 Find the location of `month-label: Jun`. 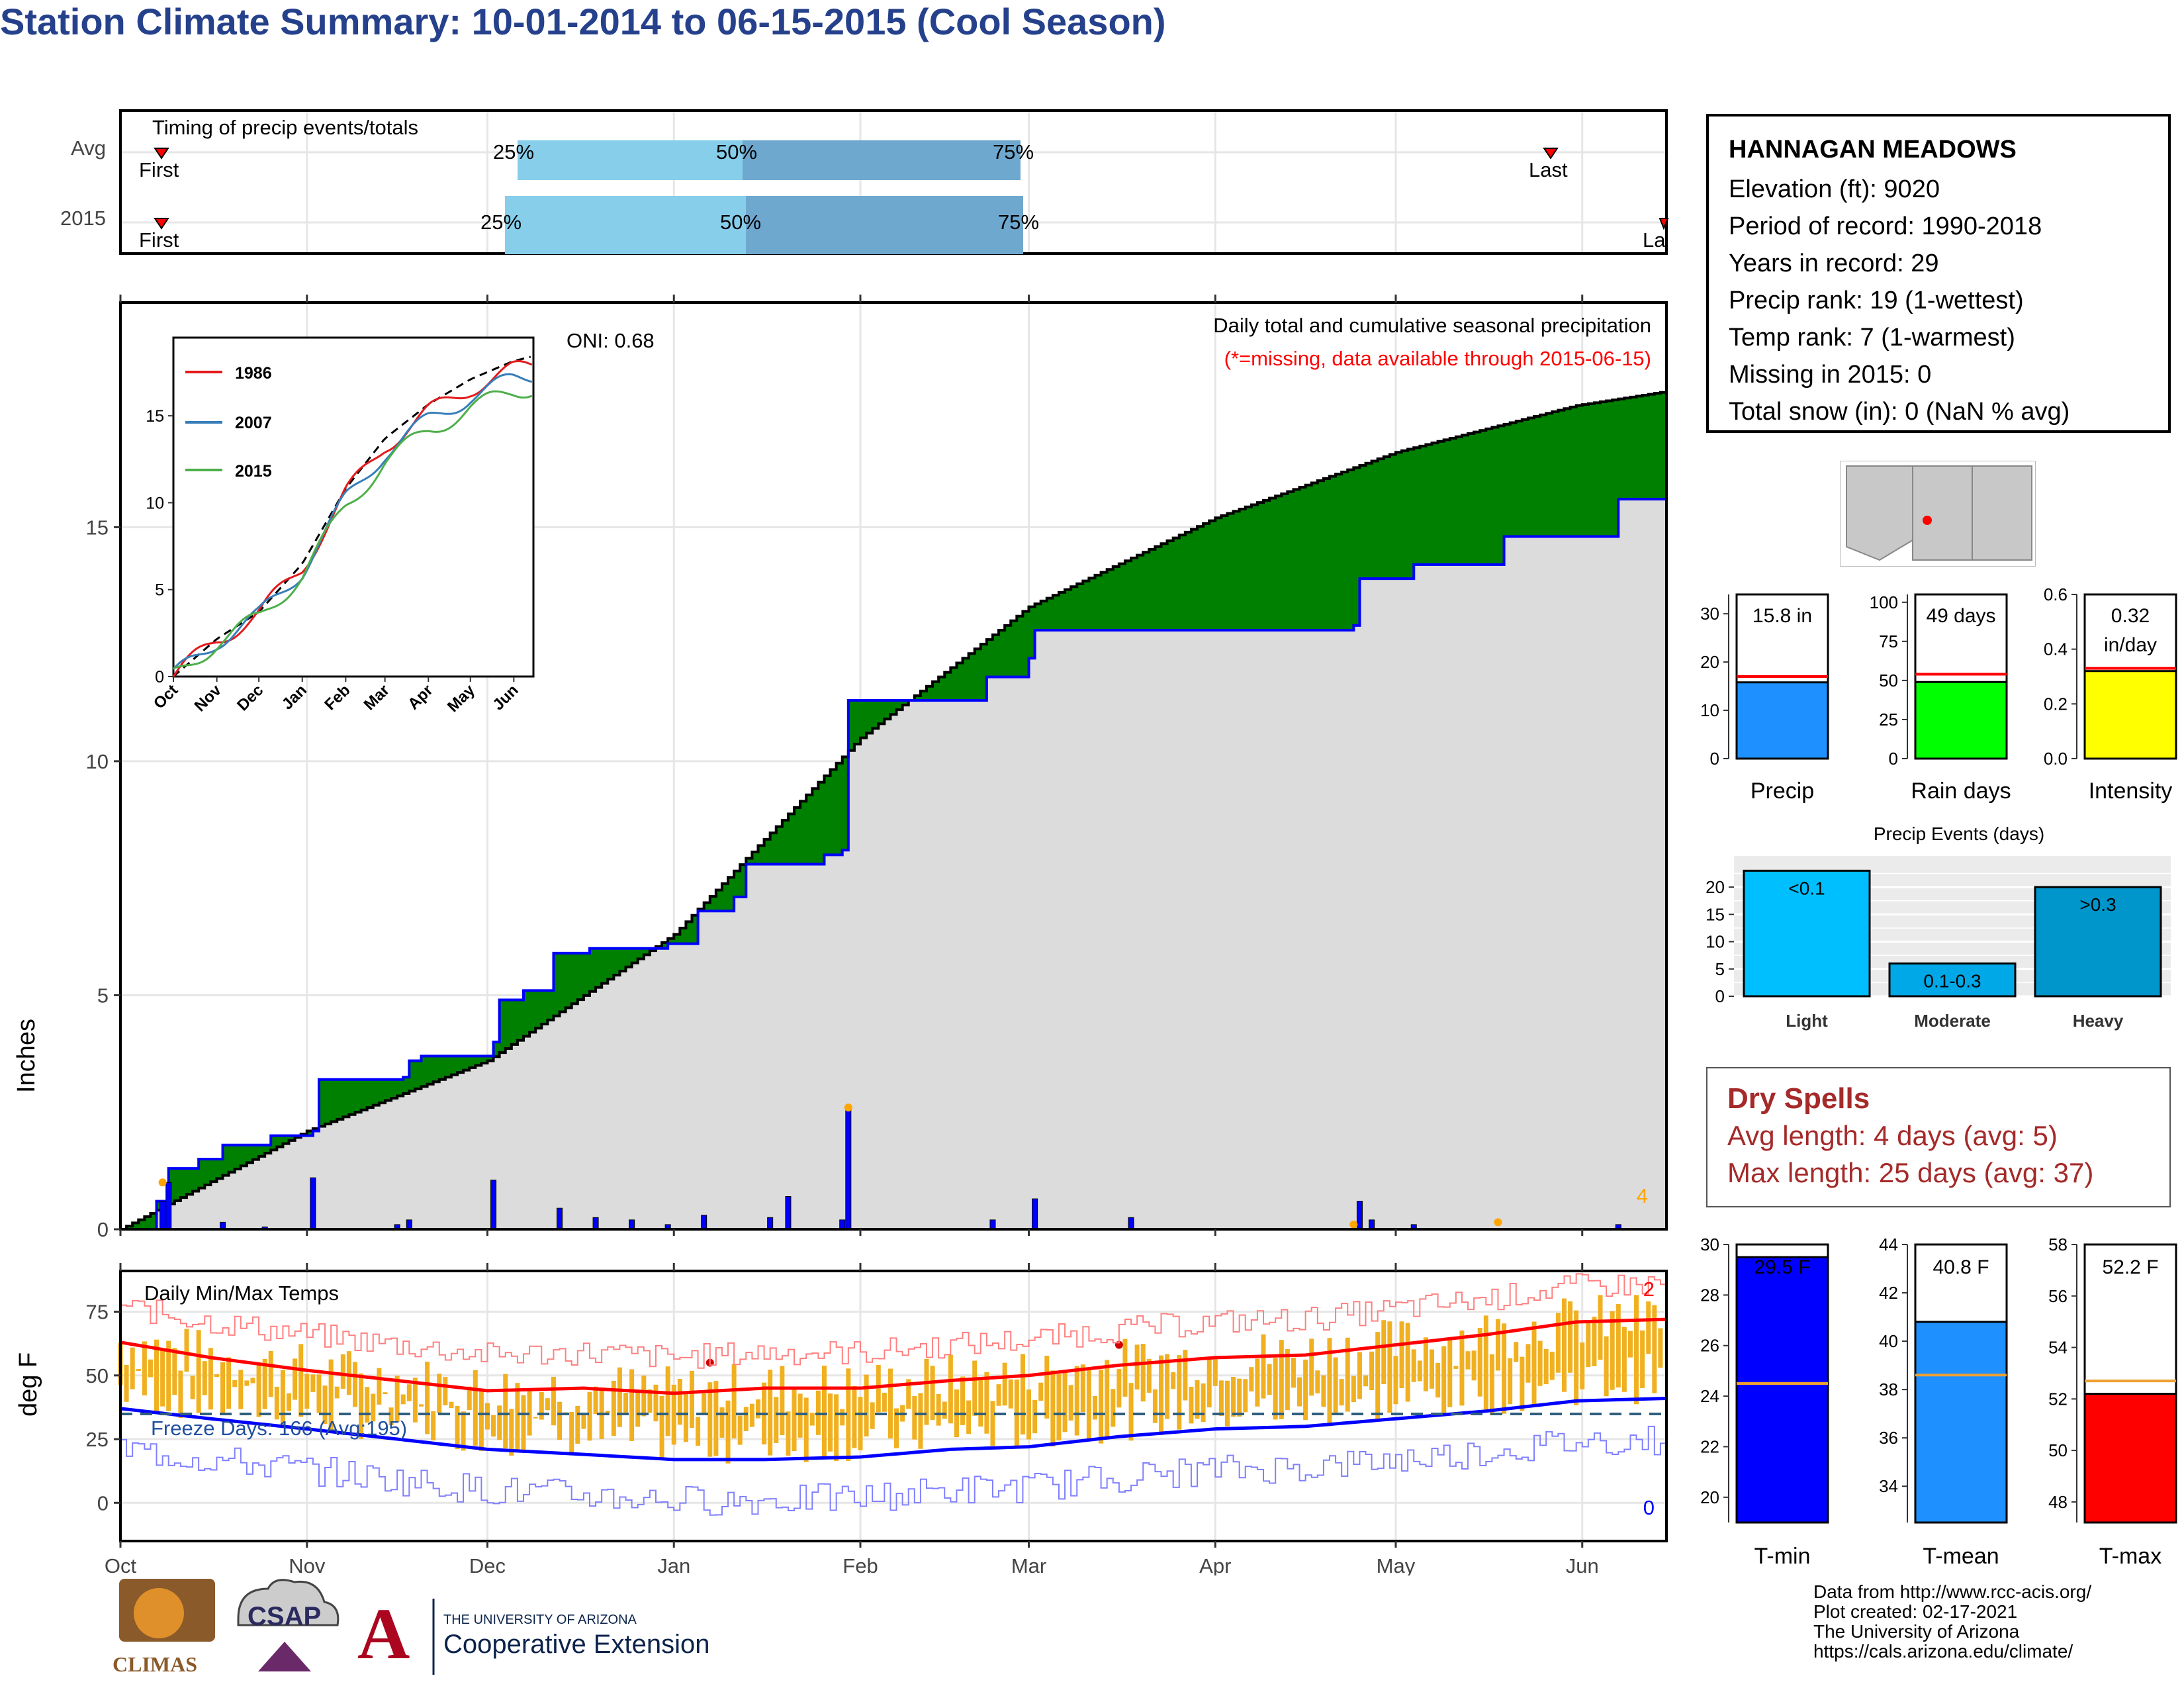

month-label: Jun is located at coordinates (1582, 1564).